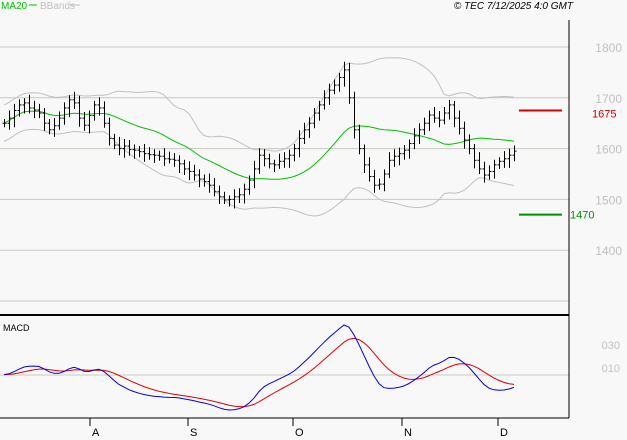 Image resolution: width=627 pixels, height=440 pixels. Describe the element at coordinates (608, 150) in the screenshot. I see `price-tick-label: 1600` at that location.